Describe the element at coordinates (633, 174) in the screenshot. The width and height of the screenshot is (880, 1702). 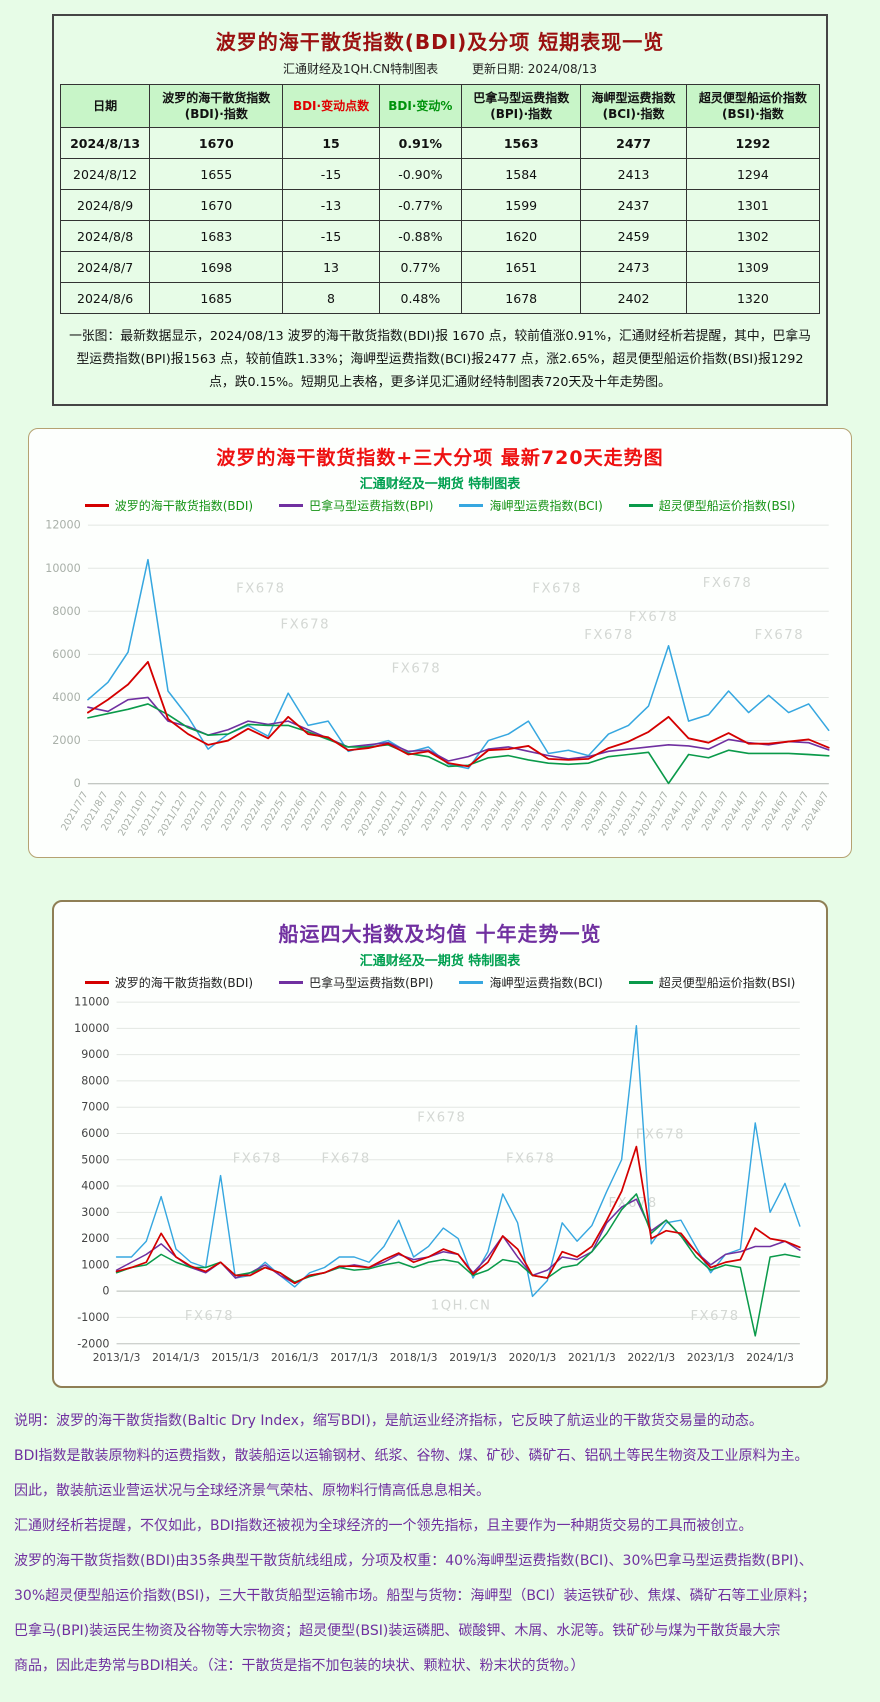
I see `table-cell: 2413` at that location.